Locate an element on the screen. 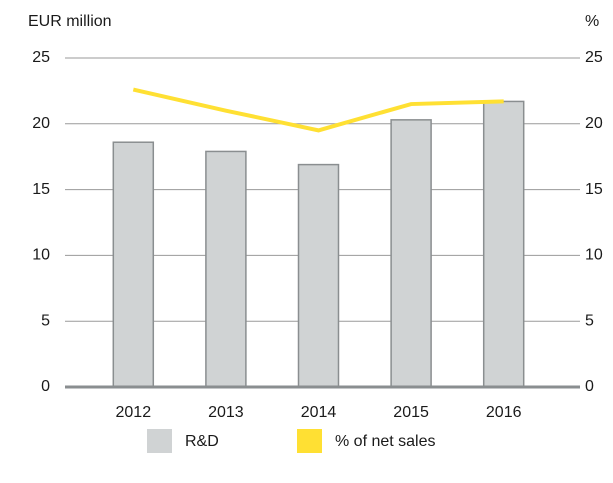 This screenshot has height=483, width=613. x-tick-label: 2015 is located at coordinates (411, 412).